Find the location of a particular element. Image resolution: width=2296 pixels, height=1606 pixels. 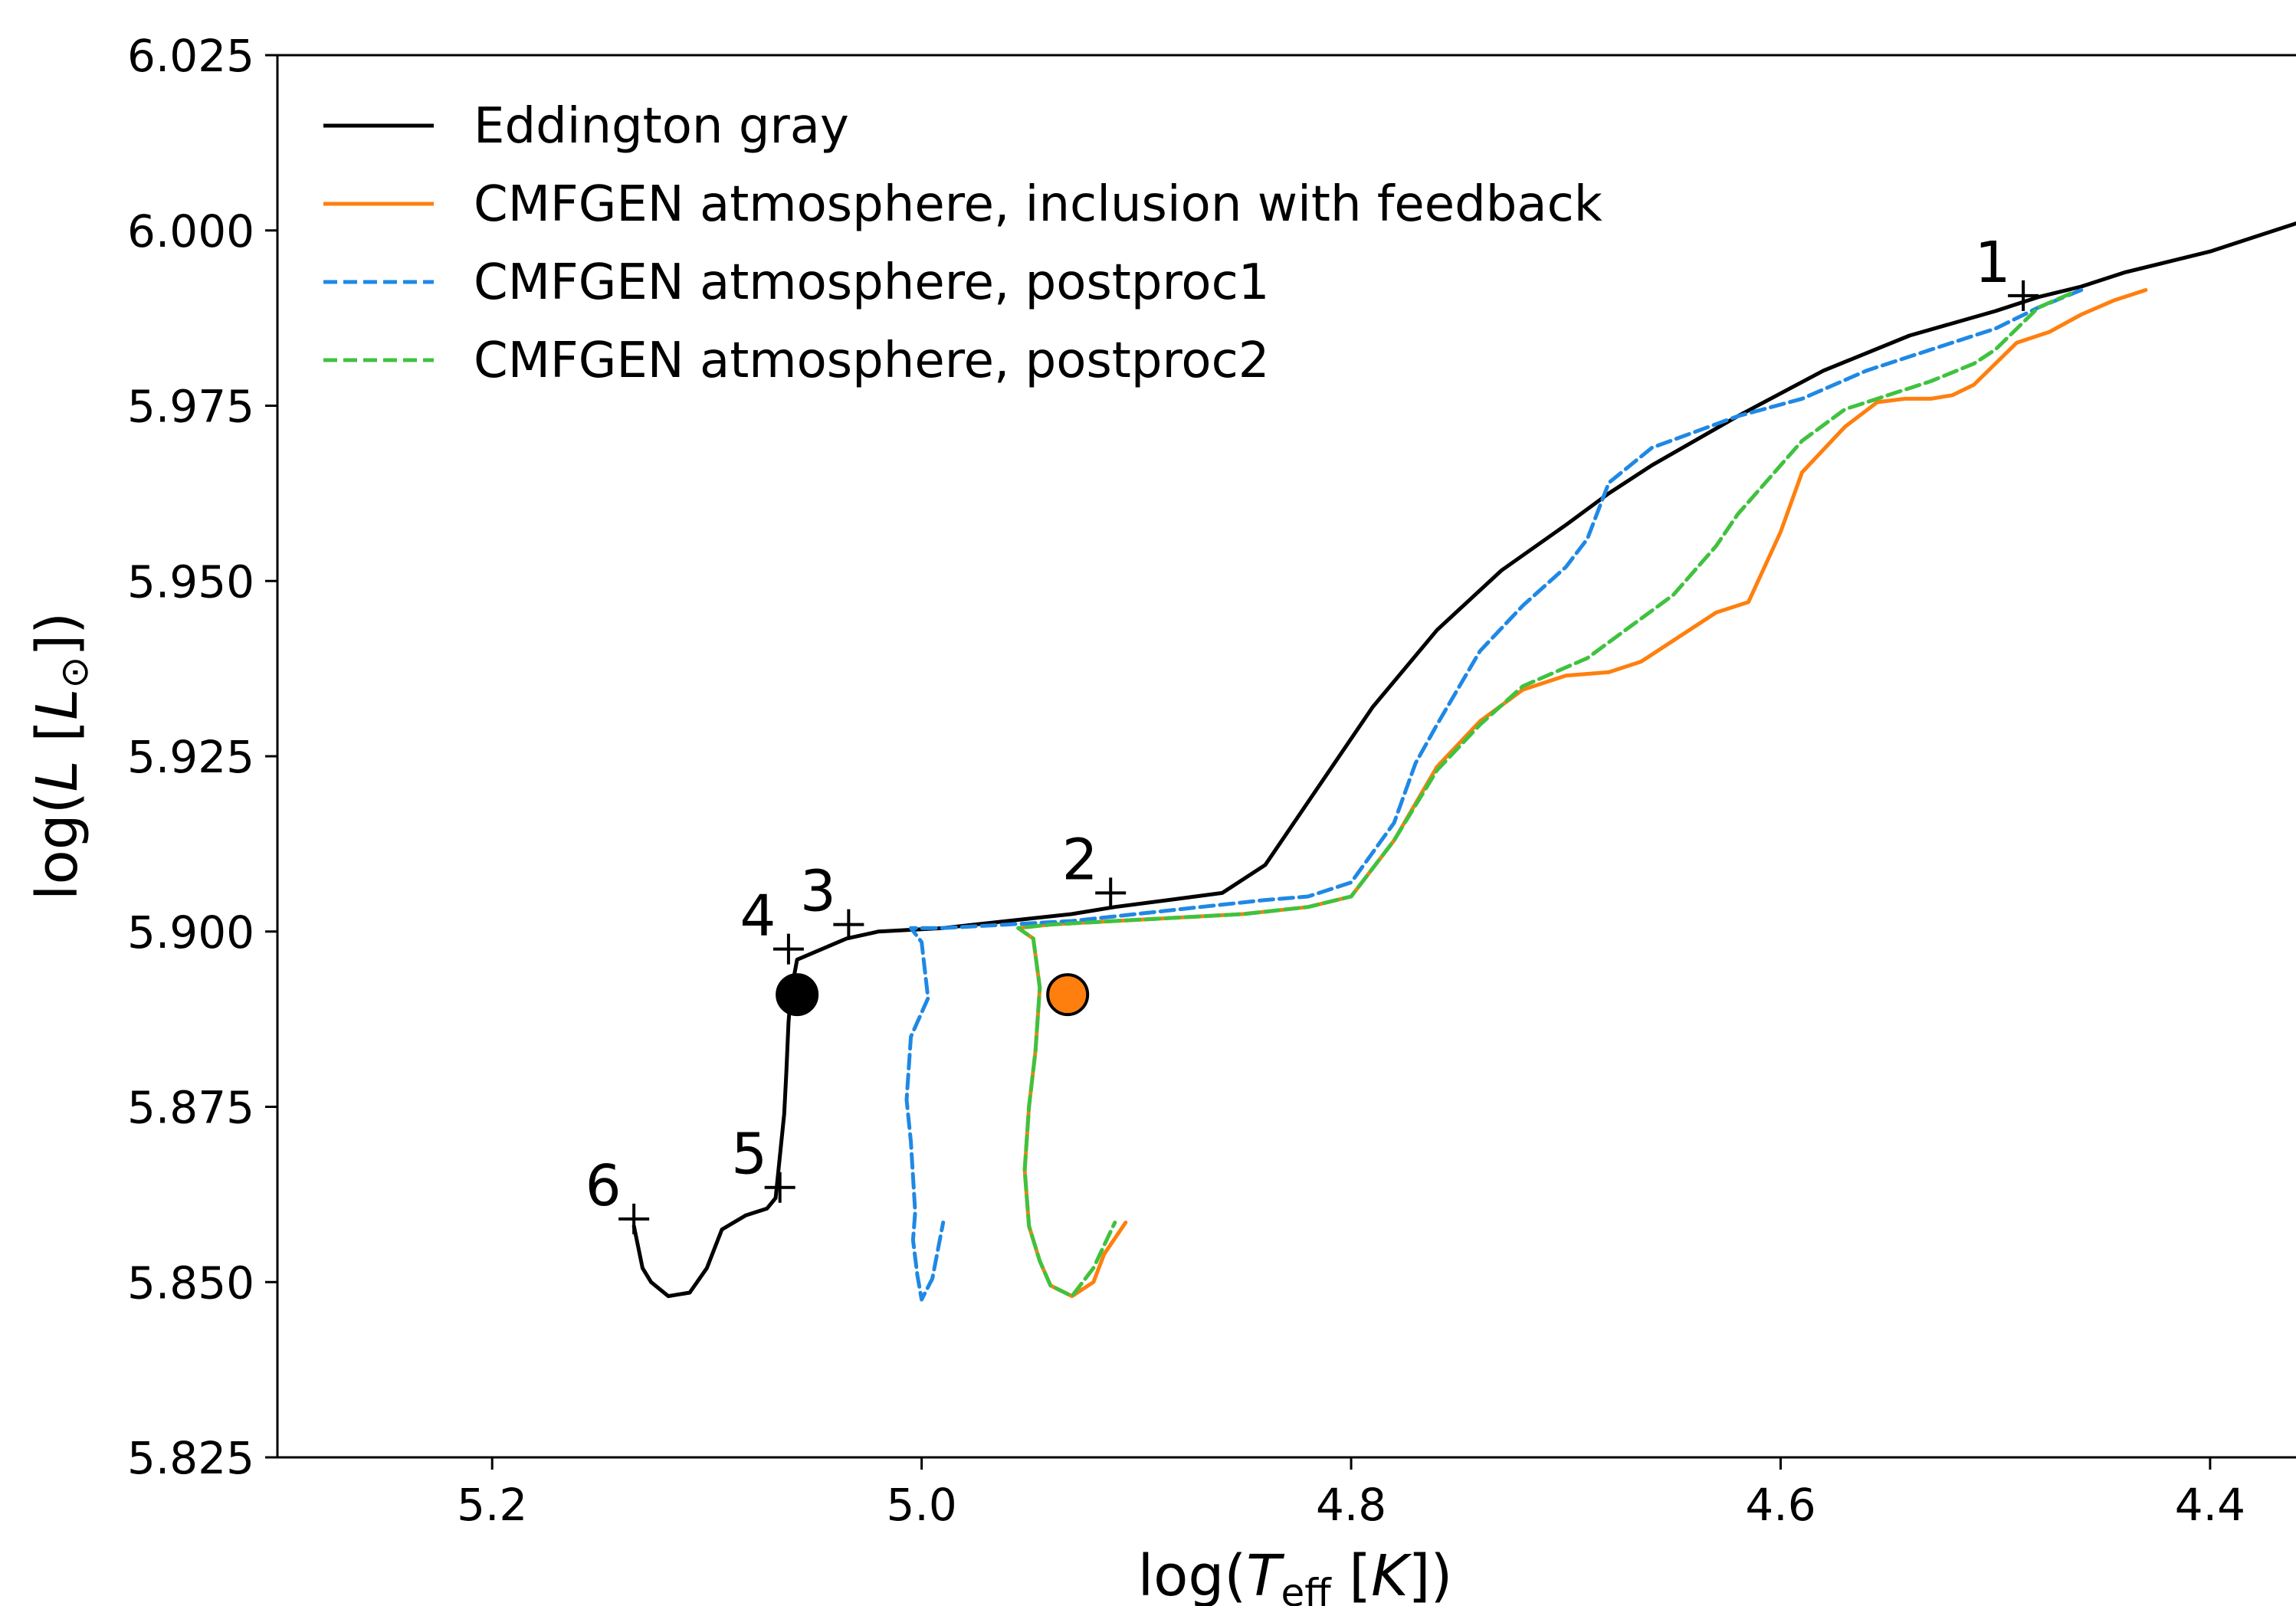

y-tick-label: 5.925 is located at coordinates (190, 757).